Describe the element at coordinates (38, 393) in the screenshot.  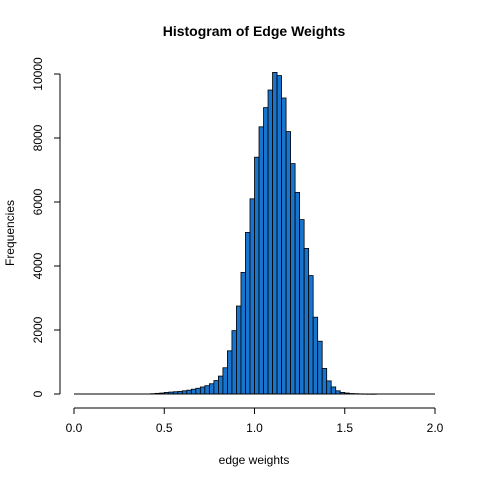
I see `y-tick-label: 0` at that location.